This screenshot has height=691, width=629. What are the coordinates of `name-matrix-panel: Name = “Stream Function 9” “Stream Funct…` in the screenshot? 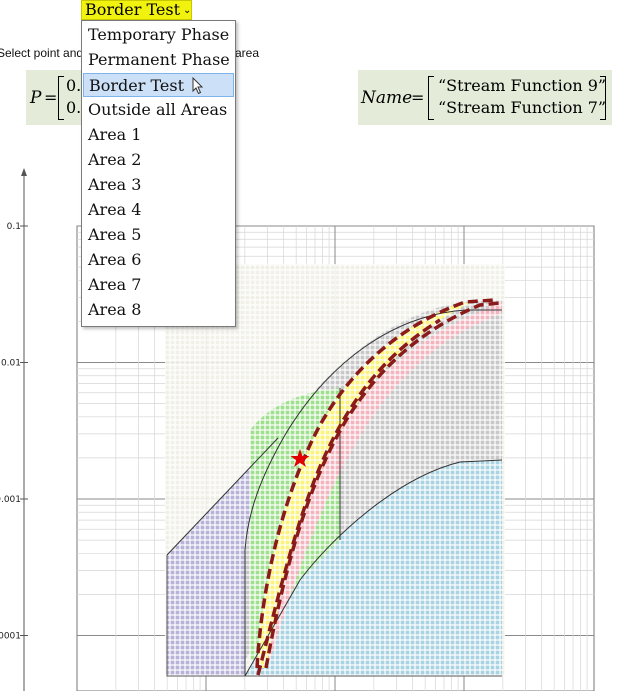 It's located at (485, 97).